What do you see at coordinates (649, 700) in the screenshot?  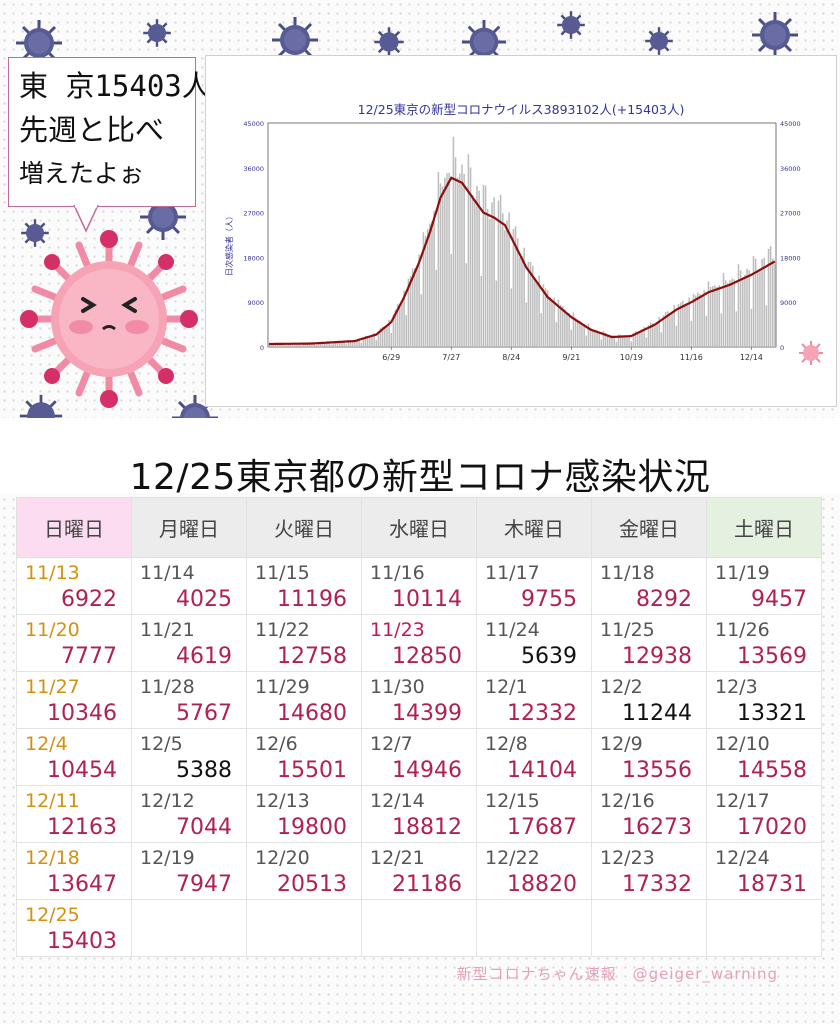 I see `day-cell: 12/2 11244` at bounding box center [649, 700].